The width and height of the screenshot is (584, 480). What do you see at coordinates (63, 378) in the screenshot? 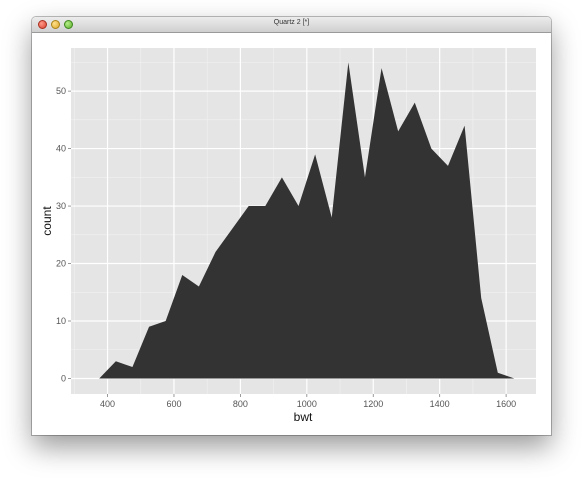
I see `y-tick-label: 0` at bounding box center [63, 378].